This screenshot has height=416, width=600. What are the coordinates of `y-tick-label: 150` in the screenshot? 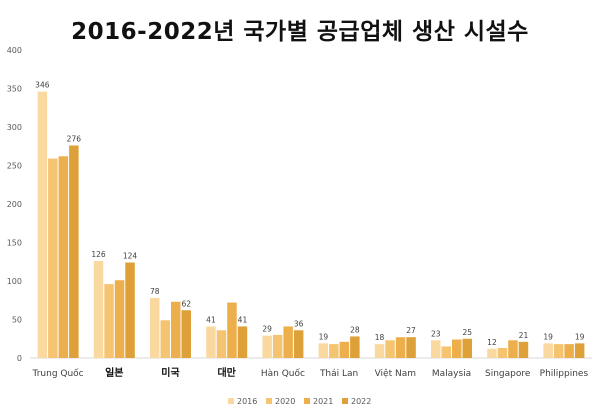 It's located at (14, 243).